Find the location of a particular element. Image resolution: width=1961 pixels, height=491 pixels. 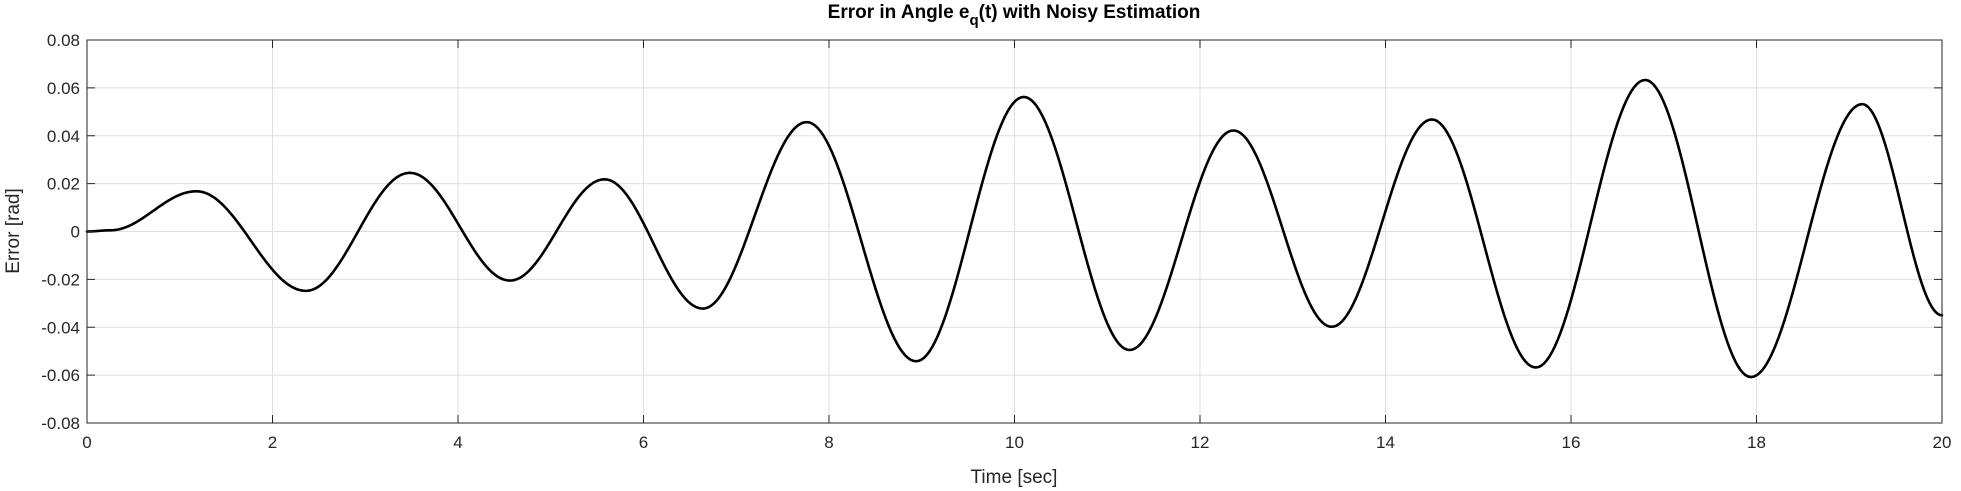

x-tick-label: 4 is located at coordinates (457, 442).